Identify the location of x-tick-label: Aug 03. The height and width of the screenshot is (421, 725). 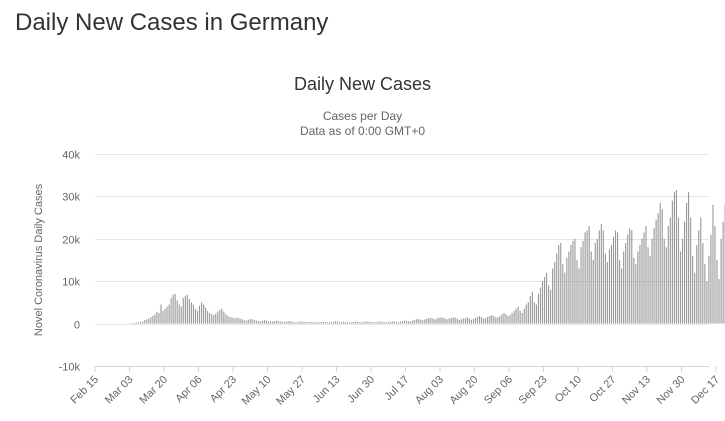
(429, 390).